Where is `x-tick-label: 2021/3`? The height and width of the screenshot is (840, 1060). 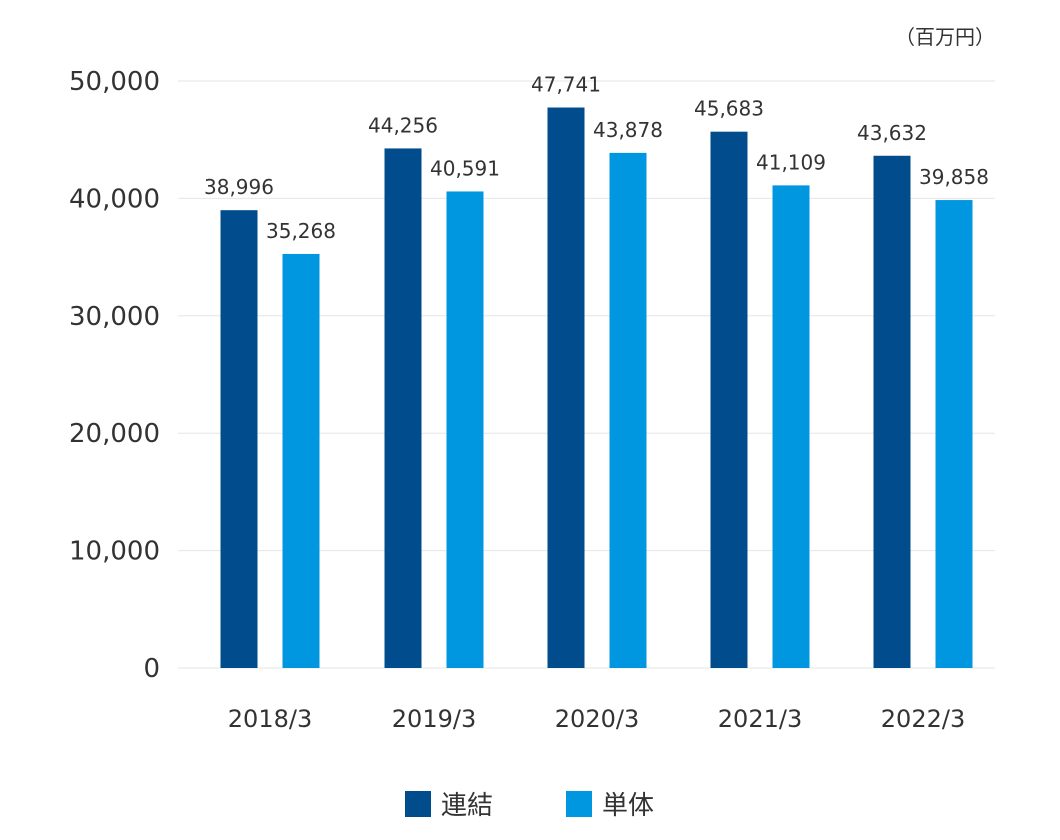 x-tick-label: 2021/3 is located at coordinates (760, 719).